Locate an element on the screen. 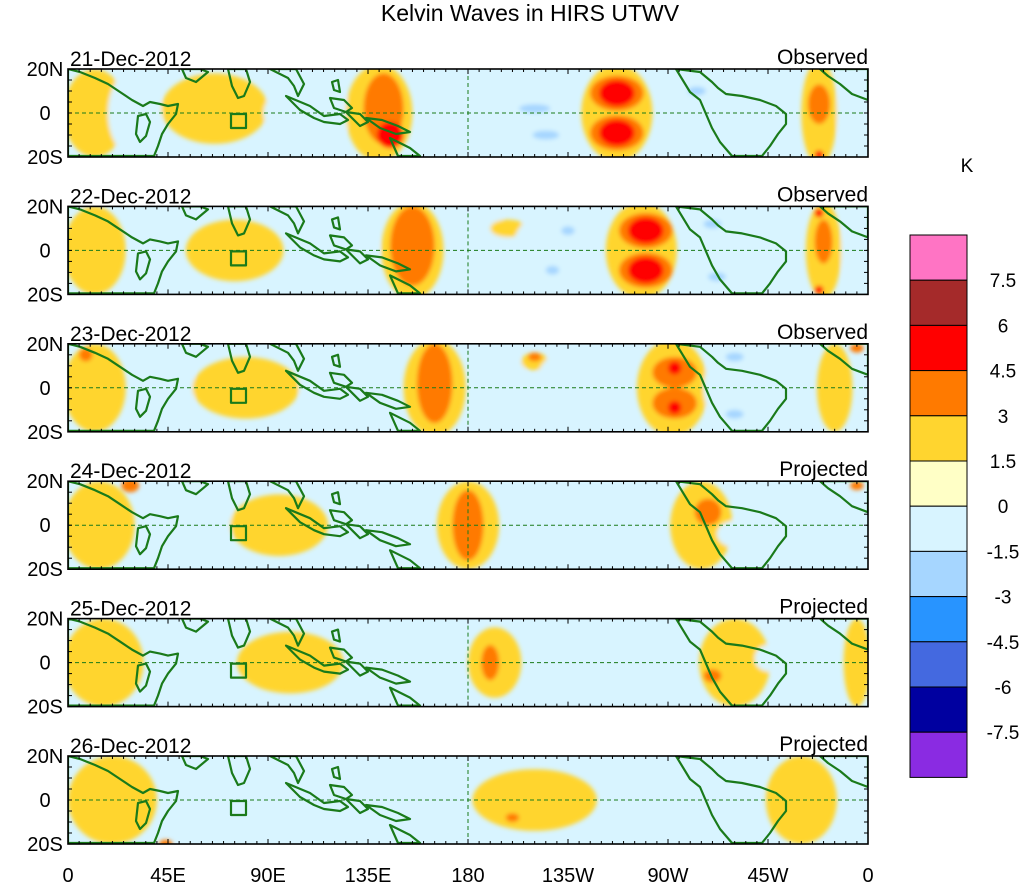 The image size is (1024, 892). panel-date: 24-Dec-2012 is located at coordinates (130, 471).